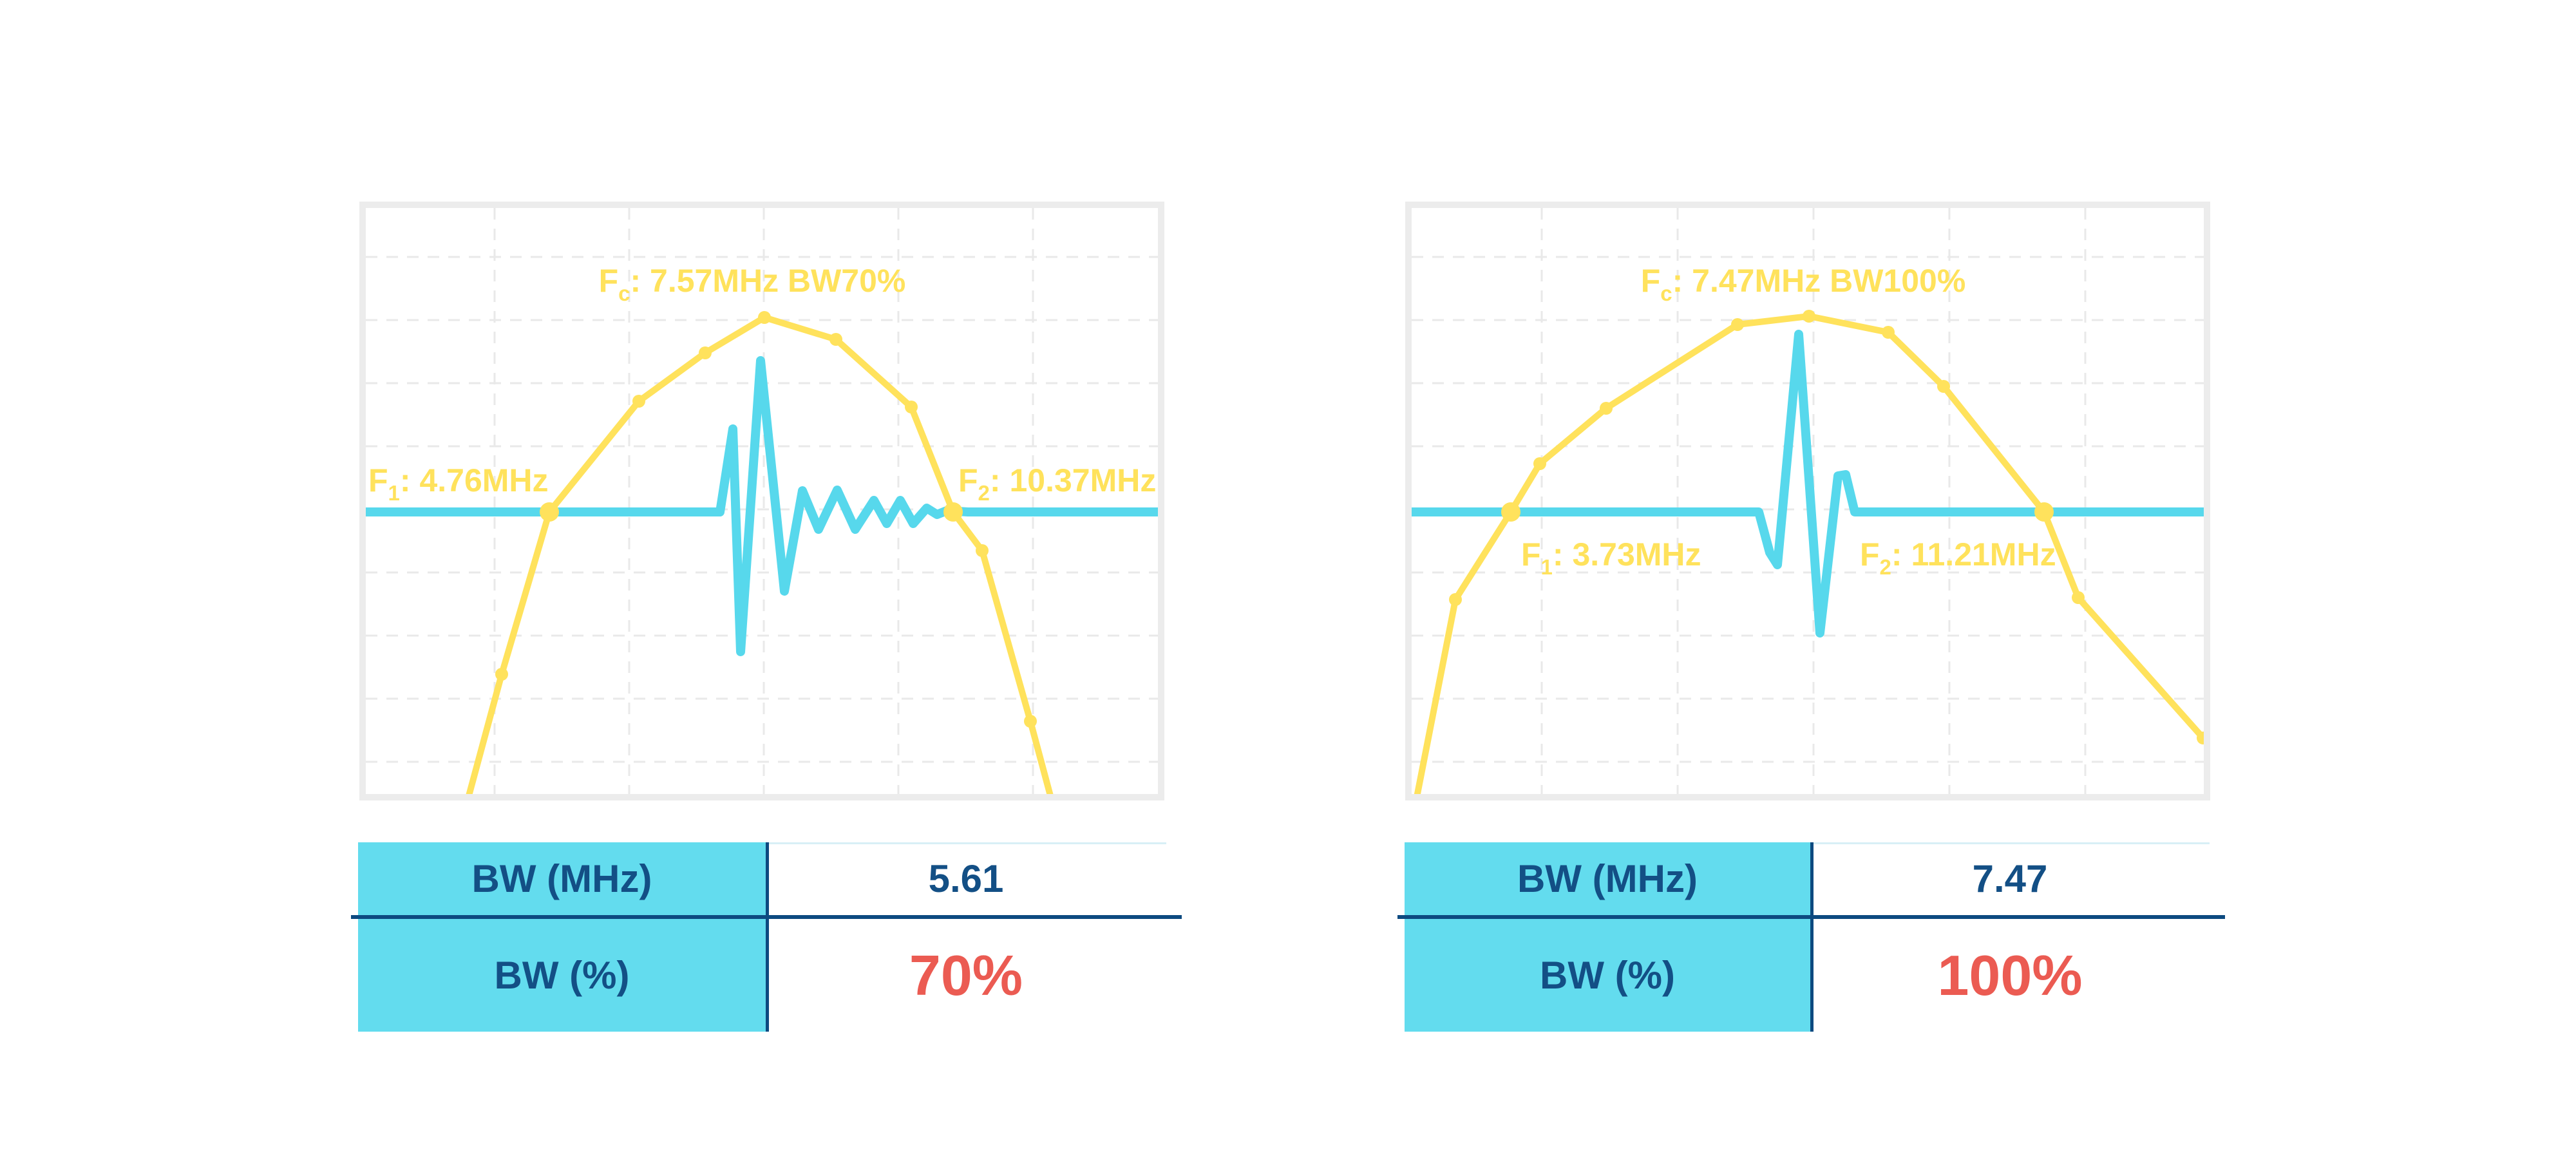  I want to click on table-row: BW (MHz) 5.61, so click(762, 878).